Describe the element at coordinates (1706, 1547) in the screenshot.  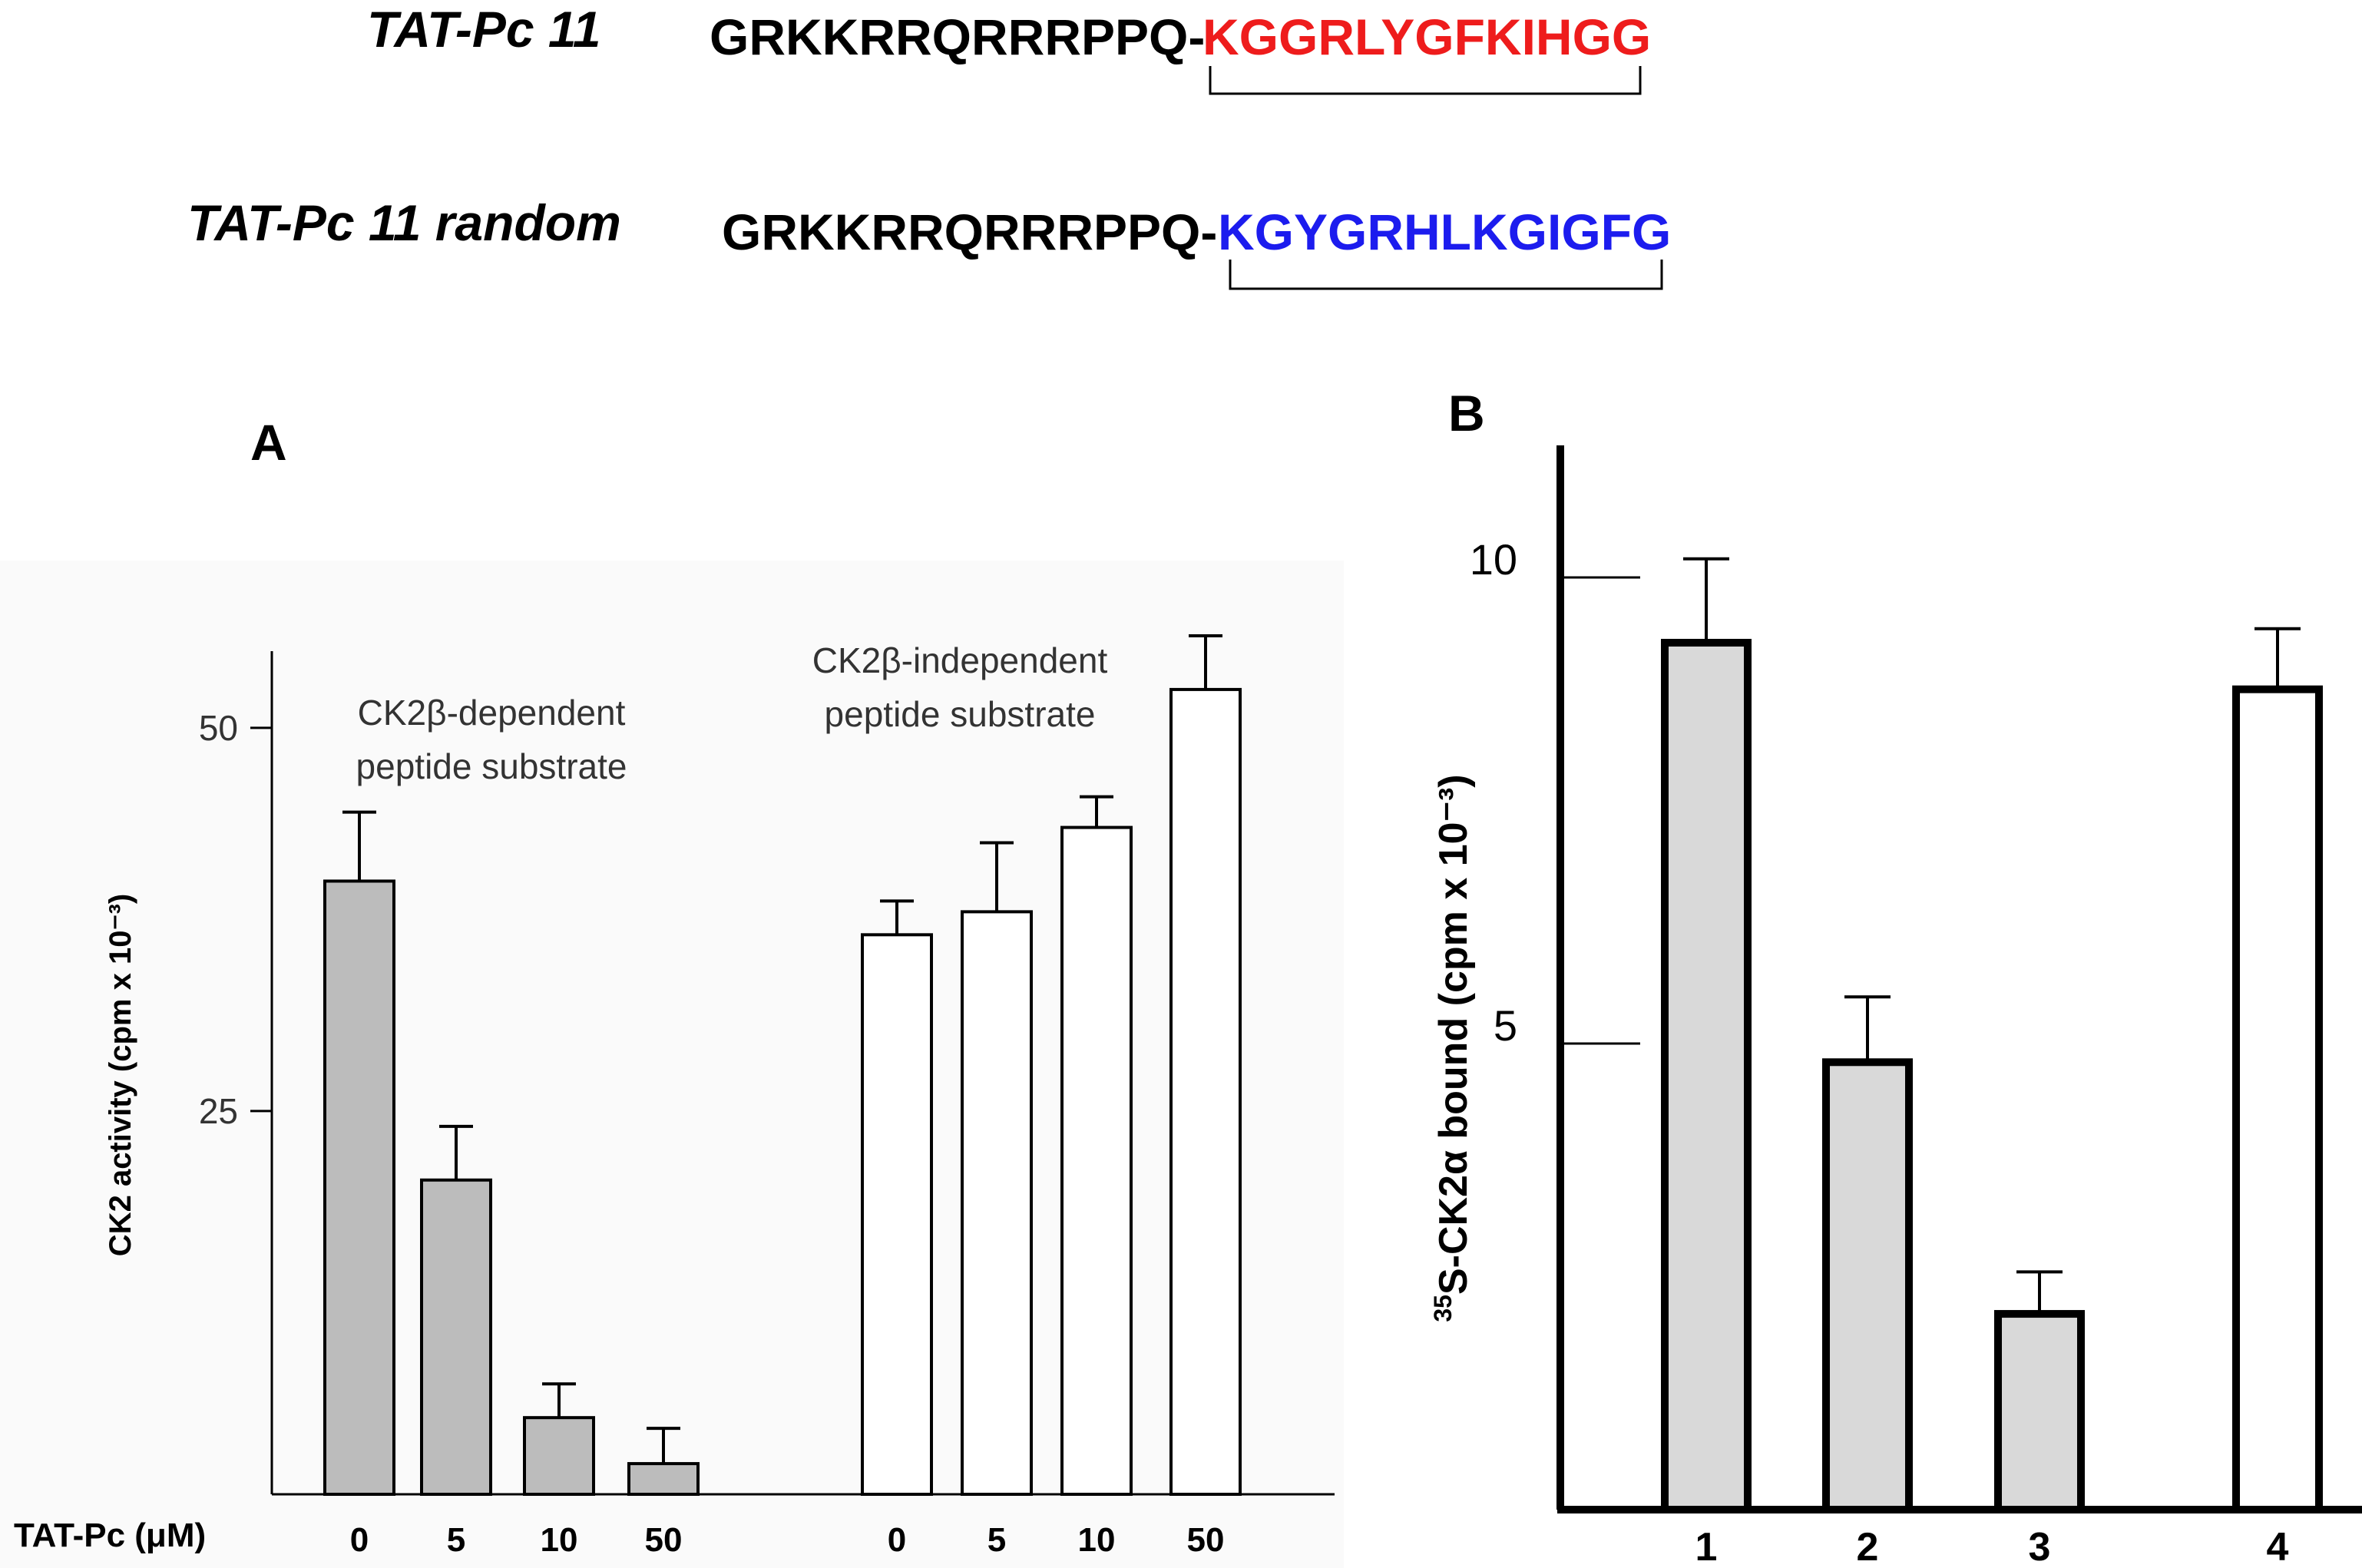
I see `chart-b-category-label: 1` at that location.